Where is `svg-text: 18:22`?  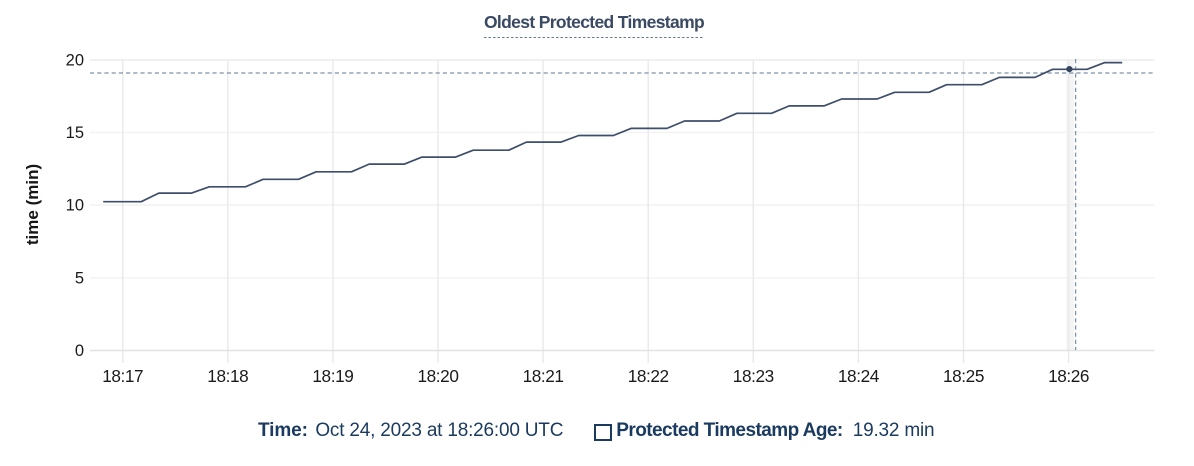
svg-text: 18:22 is located at coordinates (648, 376).